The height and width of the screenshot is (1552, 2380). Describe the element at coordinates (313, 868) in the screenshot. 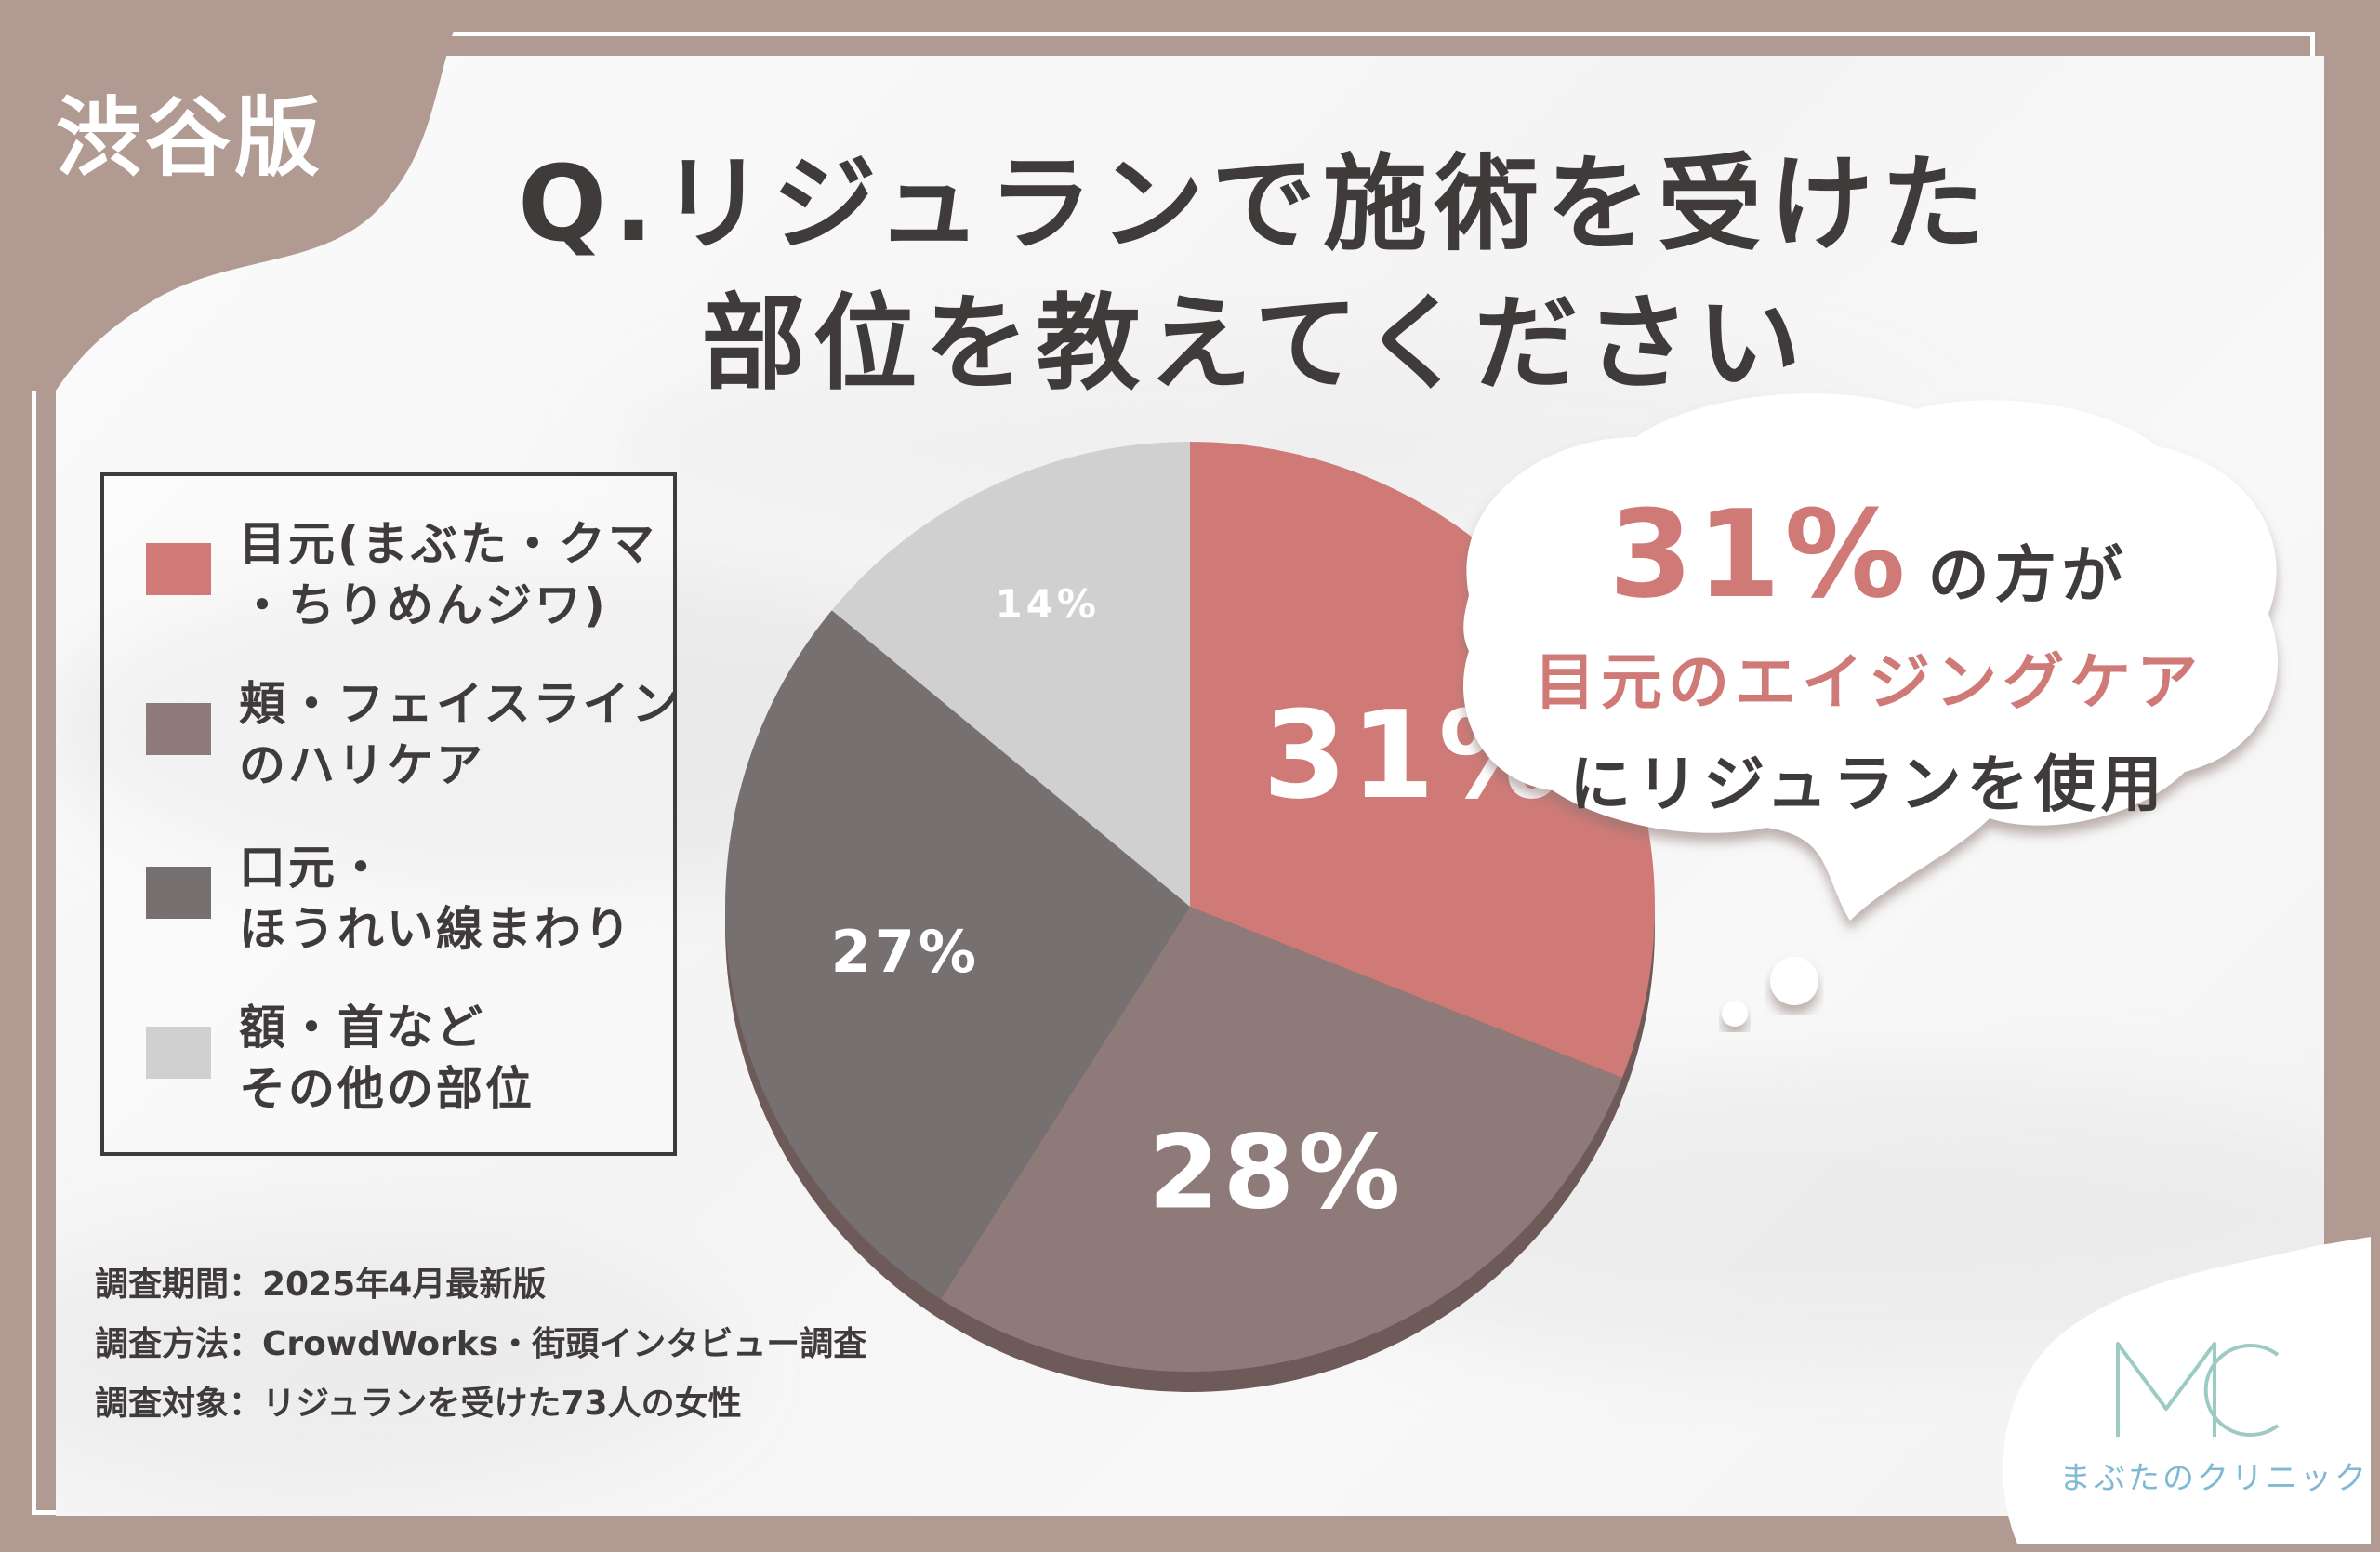

I see `legend-label-mouth-line-1: 口元・` at that location.